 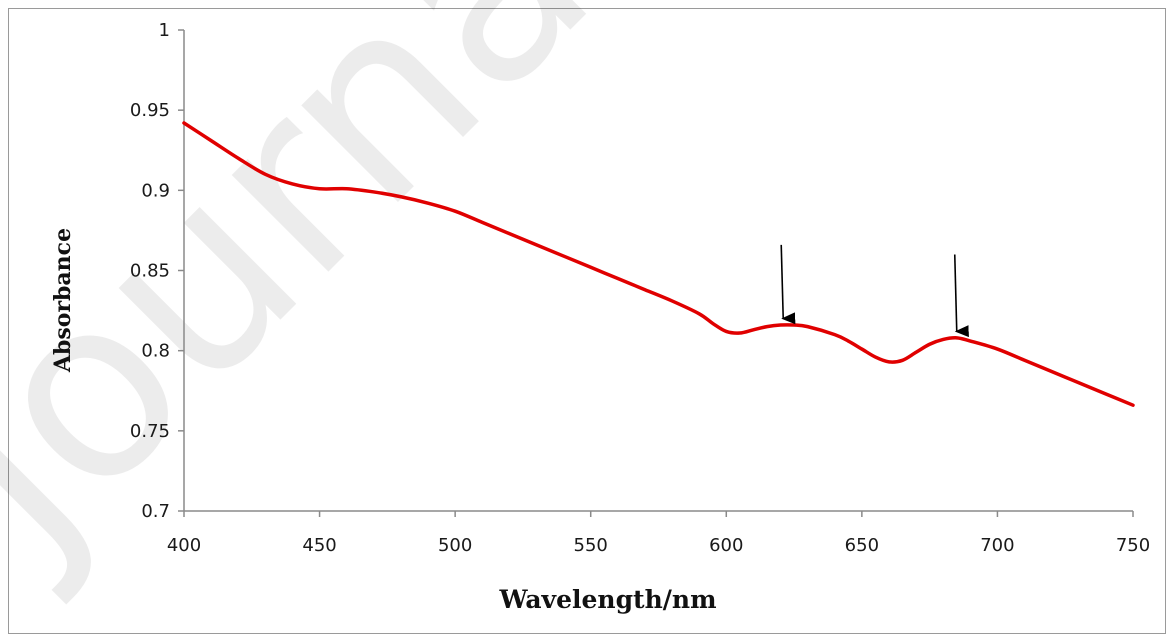 What do you see at coordinates (150, 110) in the screenshot?
I see `y-tick-label: 0.95` at bounding box center [150, 110].